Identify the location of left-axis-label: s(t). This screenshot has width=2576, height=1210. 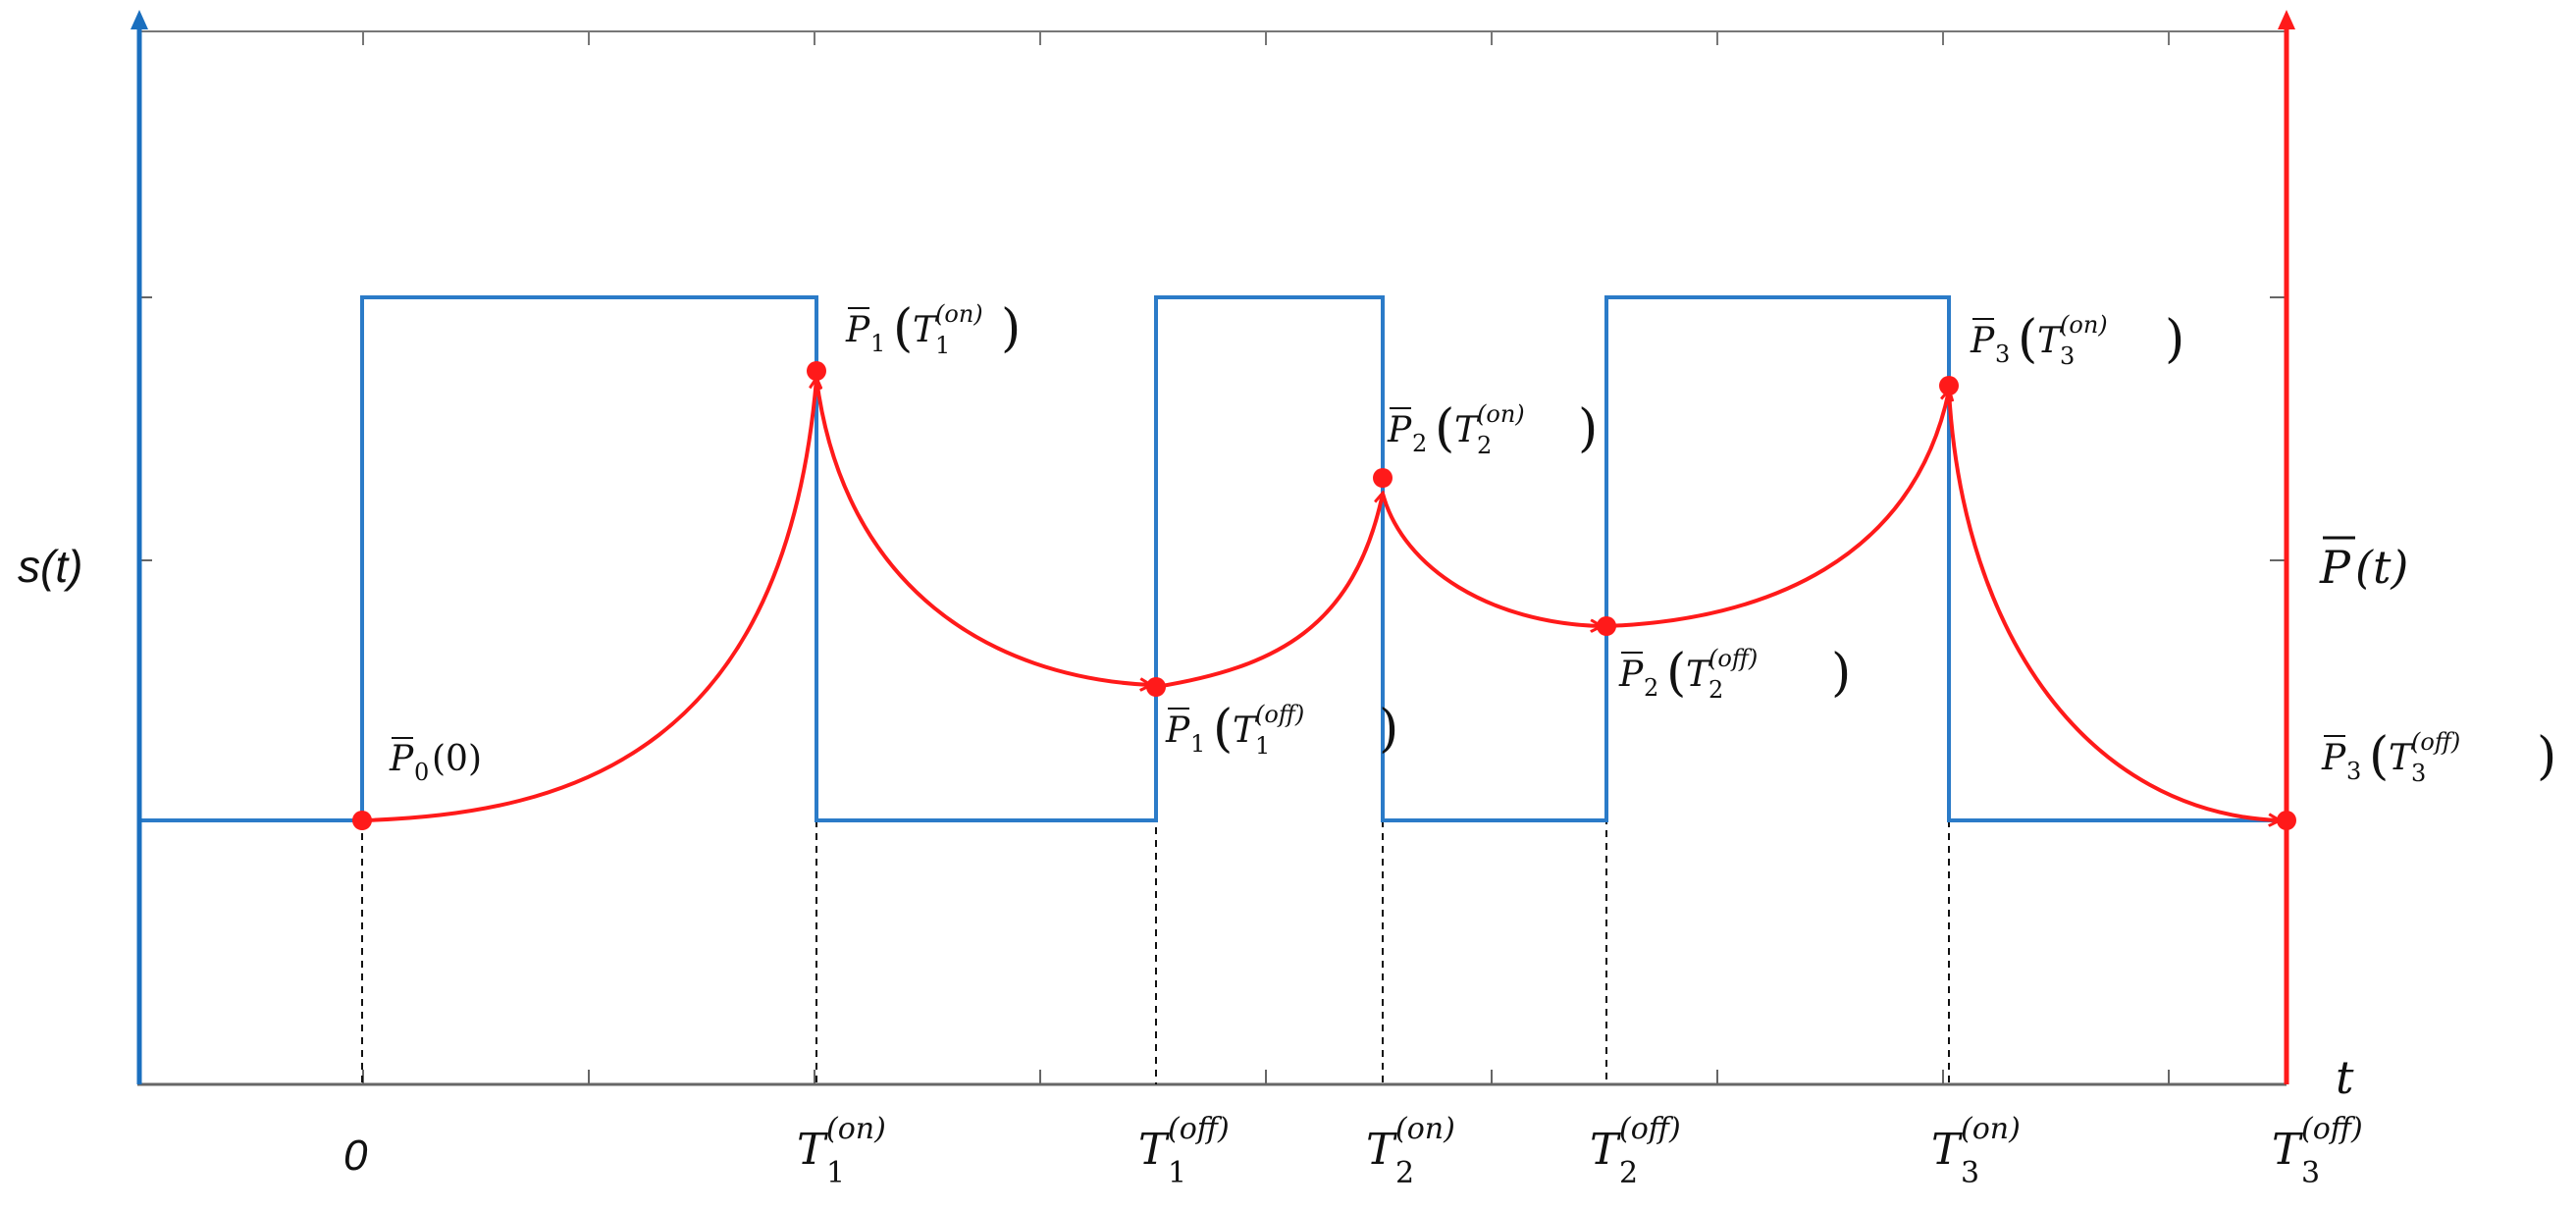
(50, 567).